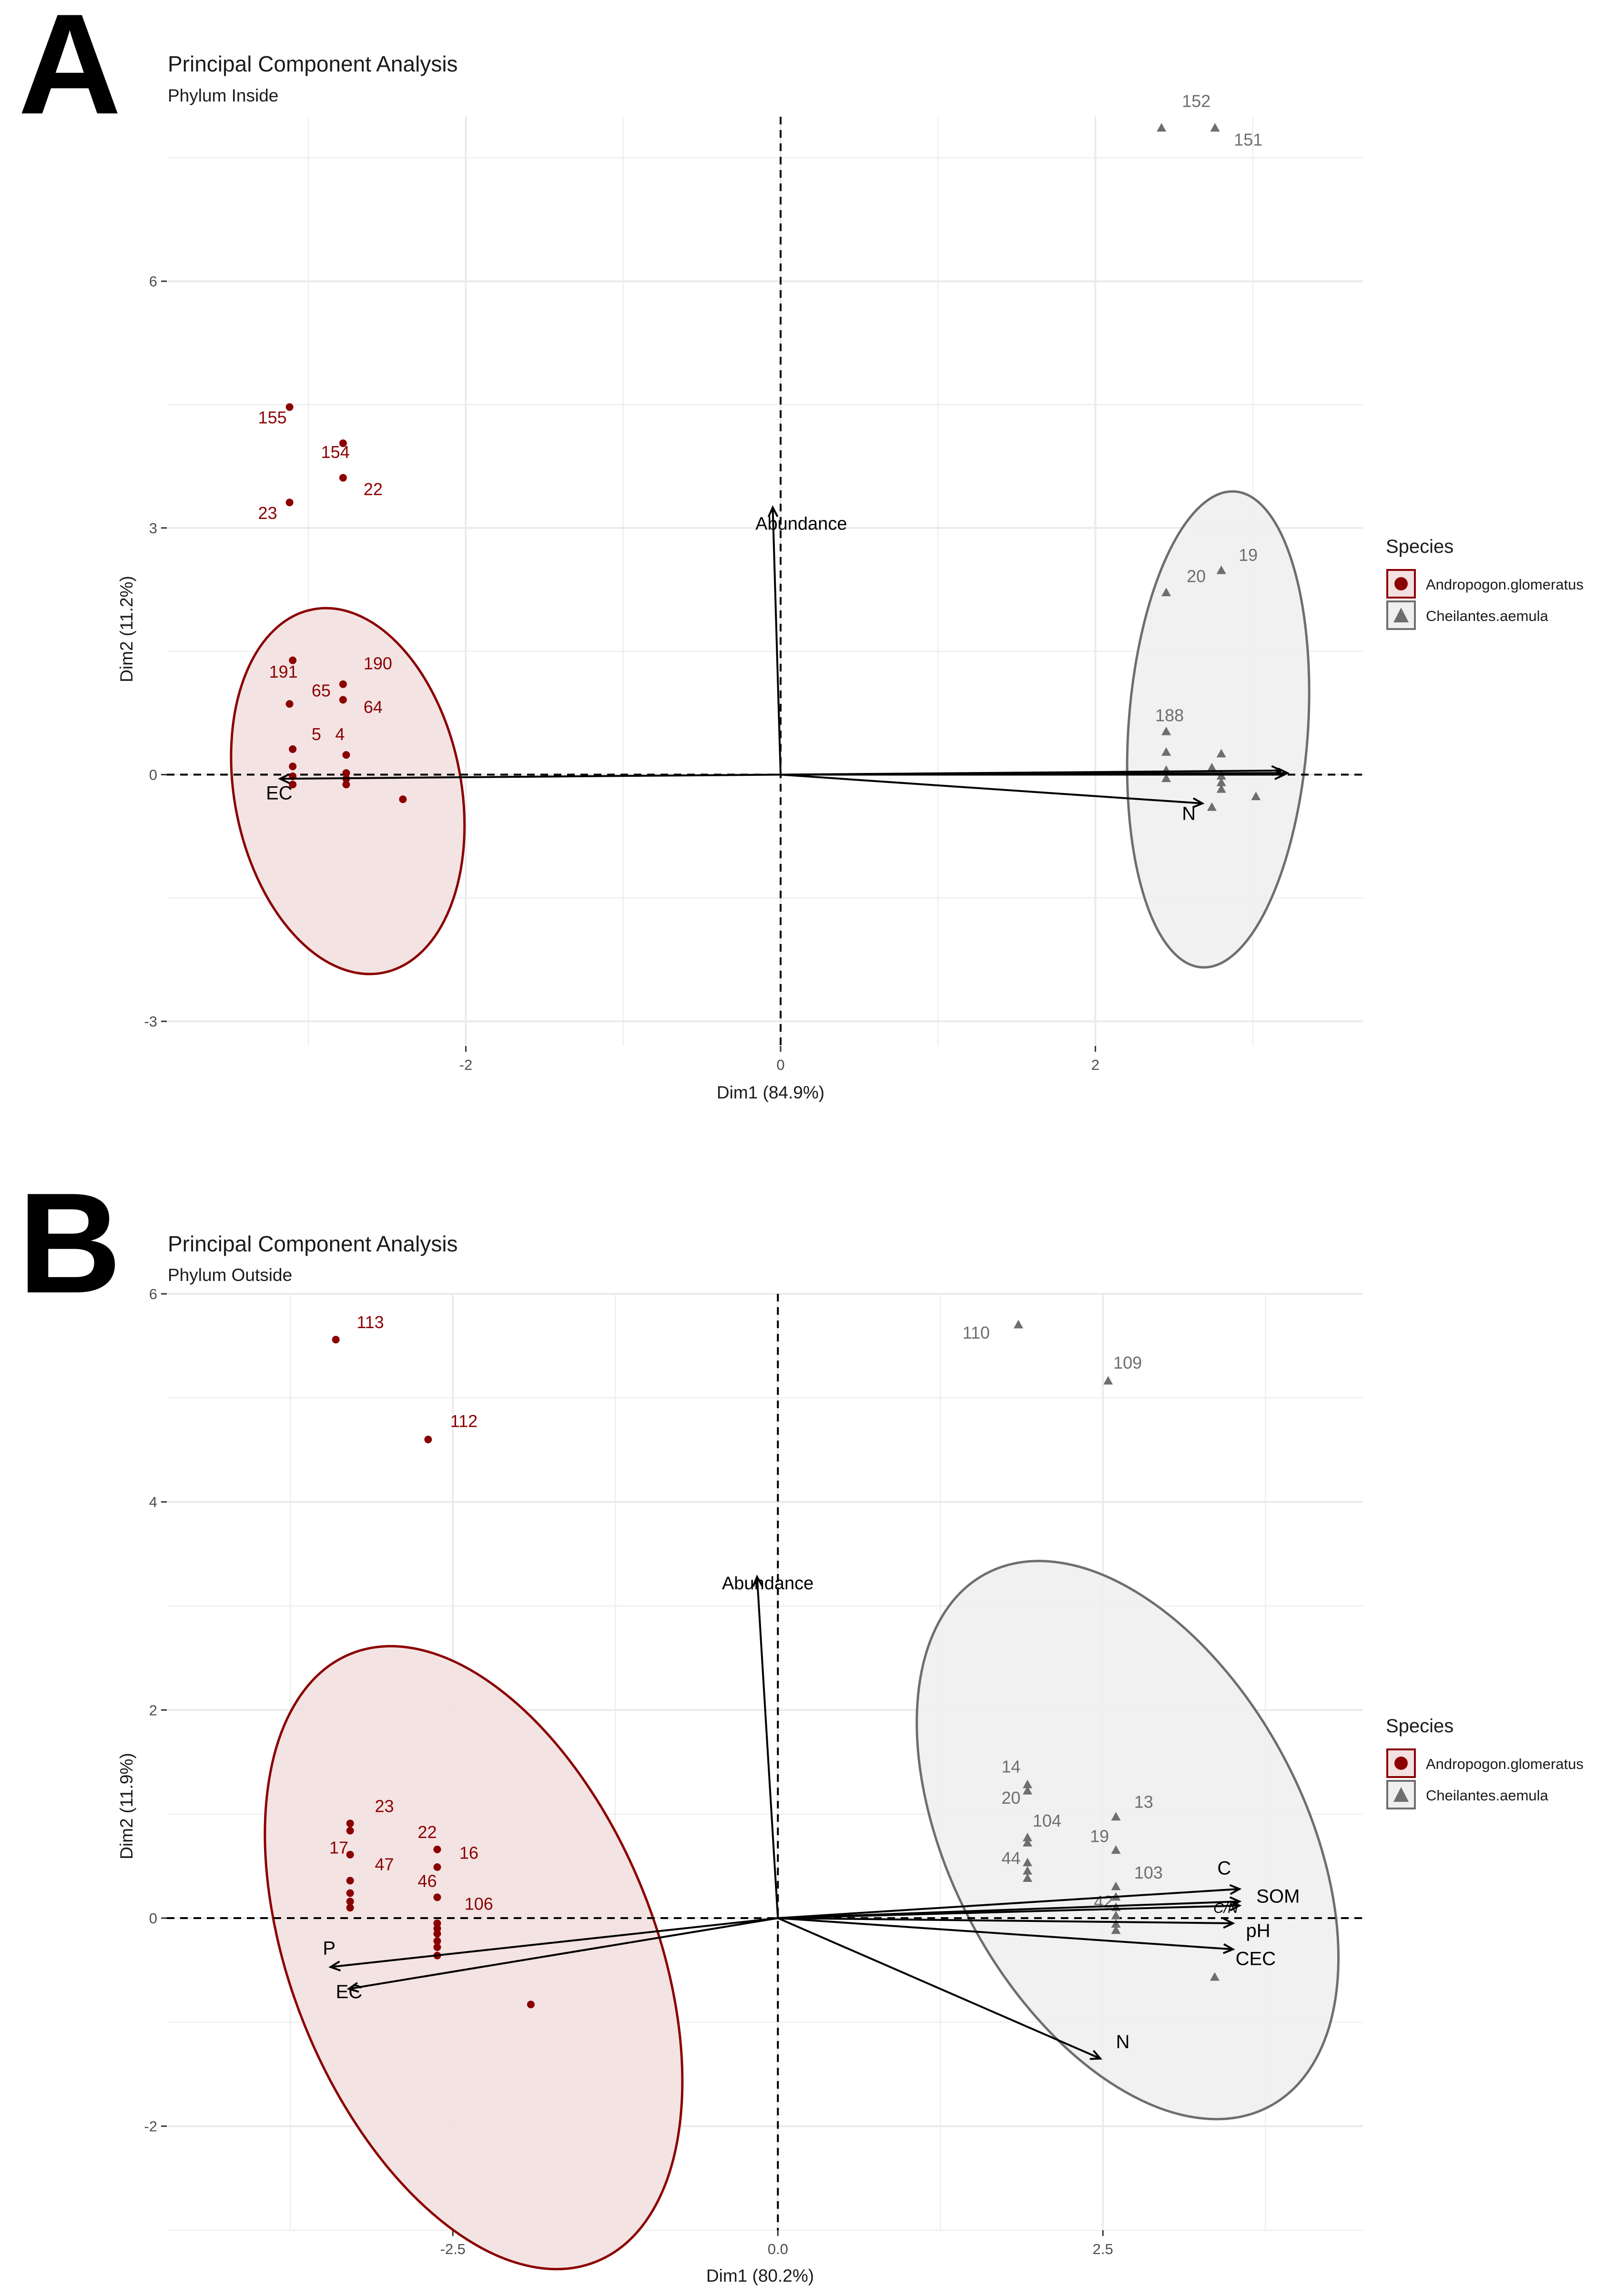 The height and width of the screenshot is (2296, 1616). I want to click on point-label-andropogon: 64, so click(373, 707).